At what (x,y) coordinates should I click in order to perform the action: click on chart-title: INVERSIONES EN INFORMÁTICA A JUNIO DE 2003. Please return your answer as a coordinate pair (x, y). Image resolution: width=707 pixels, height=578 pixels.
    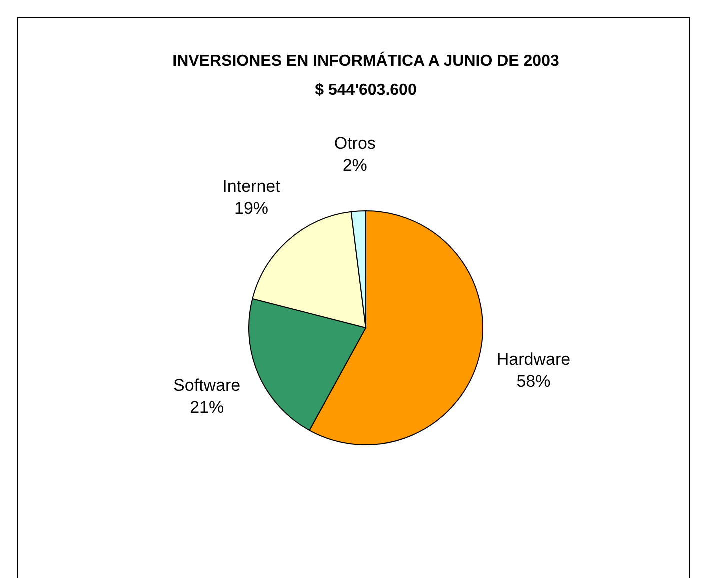
    Looking at the image, I should click on (366, 60).